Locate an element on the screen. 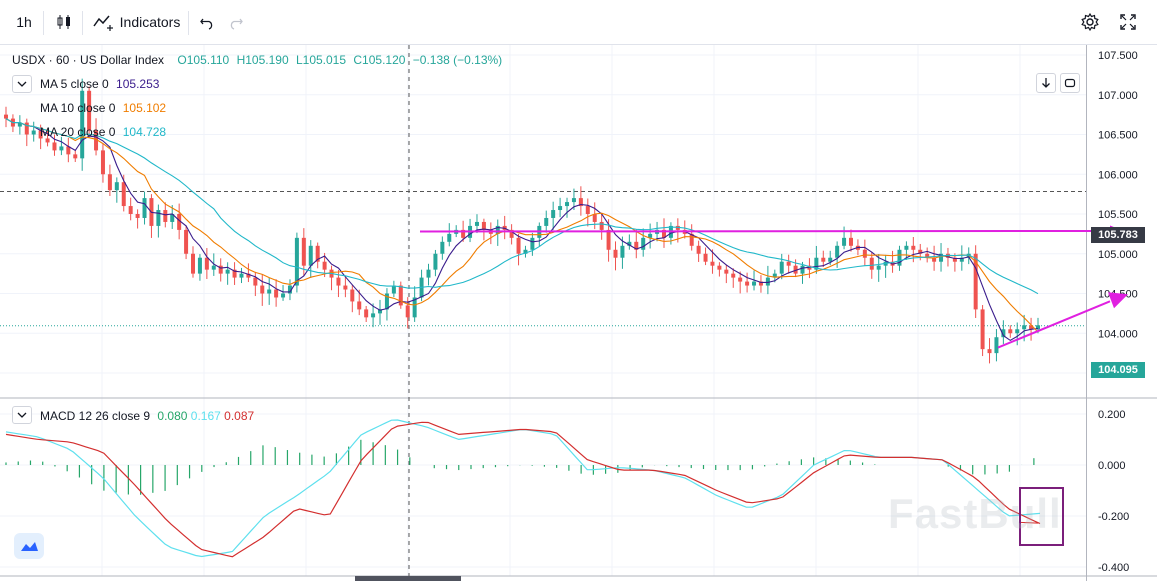 Image resolution: width=1157 pixels, height=581 pixels. macd-axis-tick: -0.200 is located at coordinates (1113, 517).